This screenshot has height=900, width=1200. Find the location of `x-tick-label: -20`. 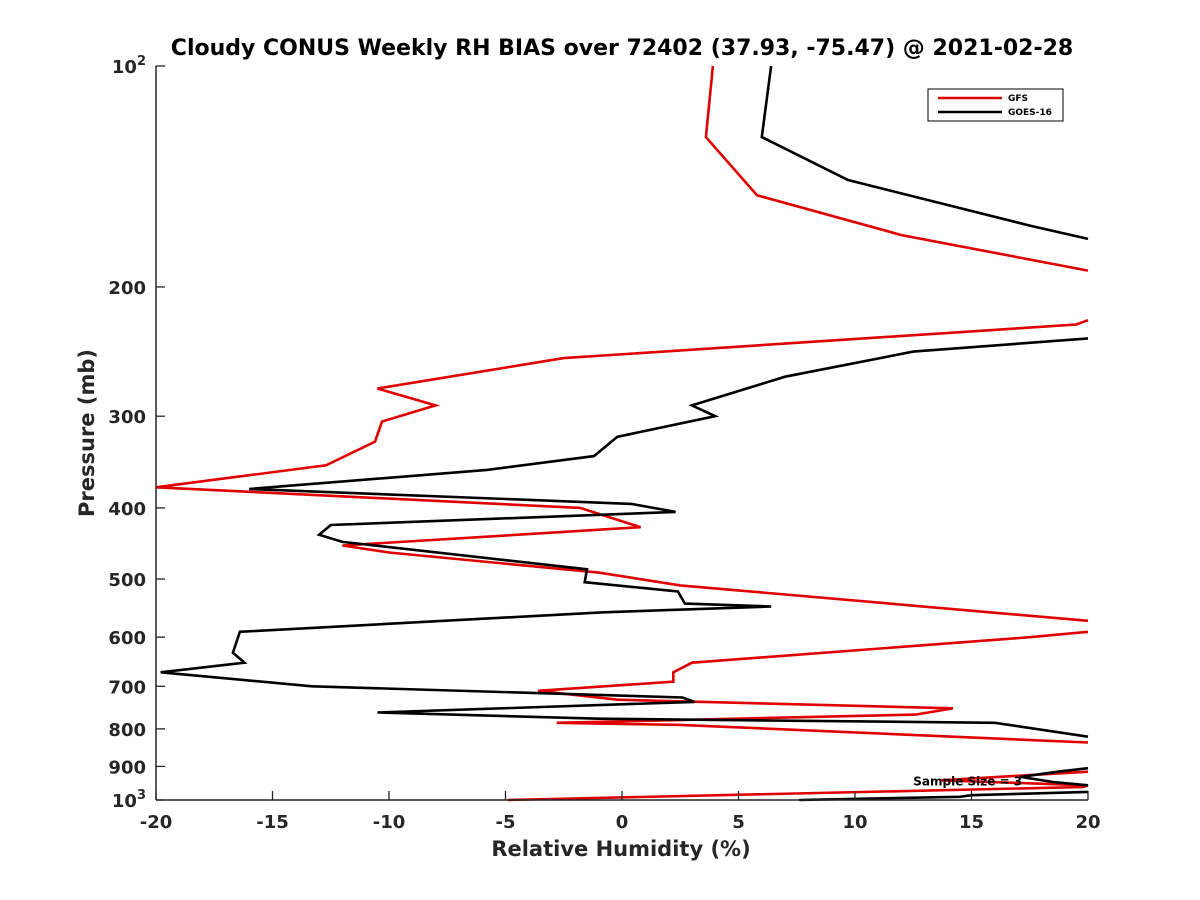

x-tick-label: -20 is located at coordinates (156, 822).